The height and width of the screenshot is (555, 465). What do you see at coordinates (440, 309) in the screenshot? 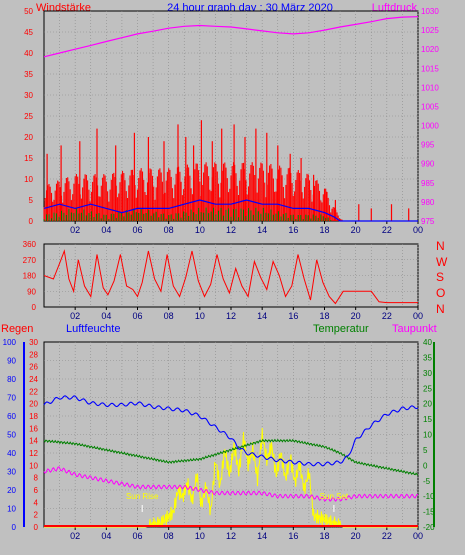
I see `direction-label-n-bottom: N` at bounding box center [440, 309].